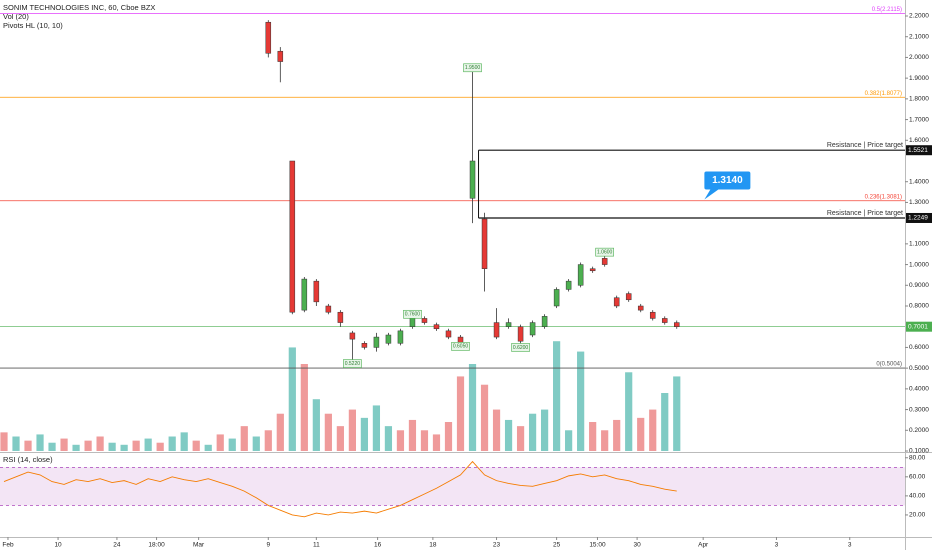  What do you see at coordinates (919, 430) in the screenshot?
I see `y-tick-label: 0.2000` at bounding box center [919, 430].